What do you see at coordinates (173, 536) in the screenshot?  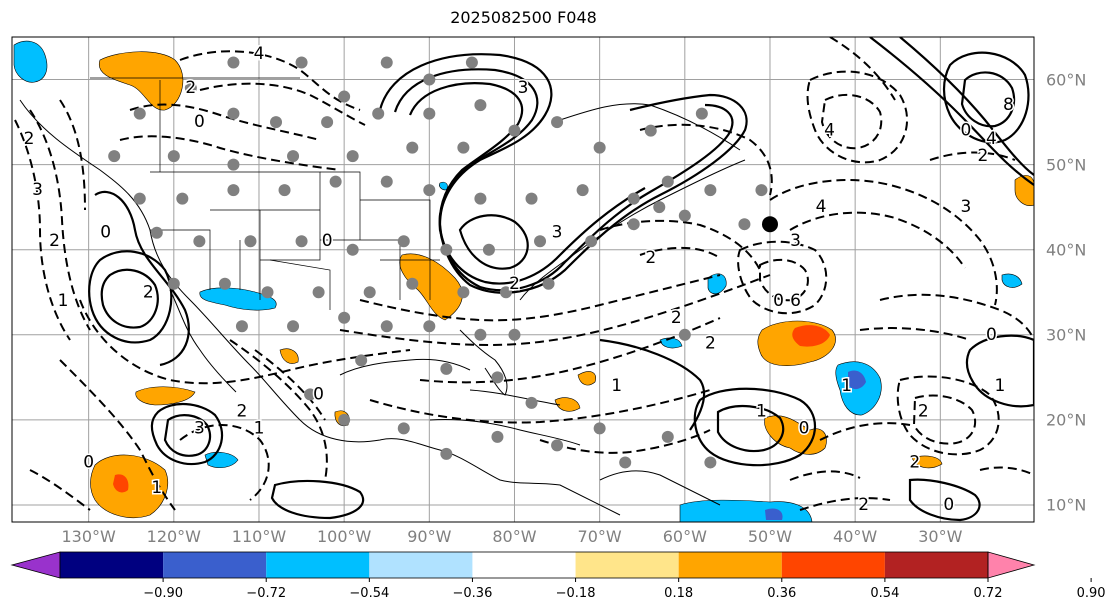 I see `lon-tick-label: 120°W` at bounding box center [173, 536].